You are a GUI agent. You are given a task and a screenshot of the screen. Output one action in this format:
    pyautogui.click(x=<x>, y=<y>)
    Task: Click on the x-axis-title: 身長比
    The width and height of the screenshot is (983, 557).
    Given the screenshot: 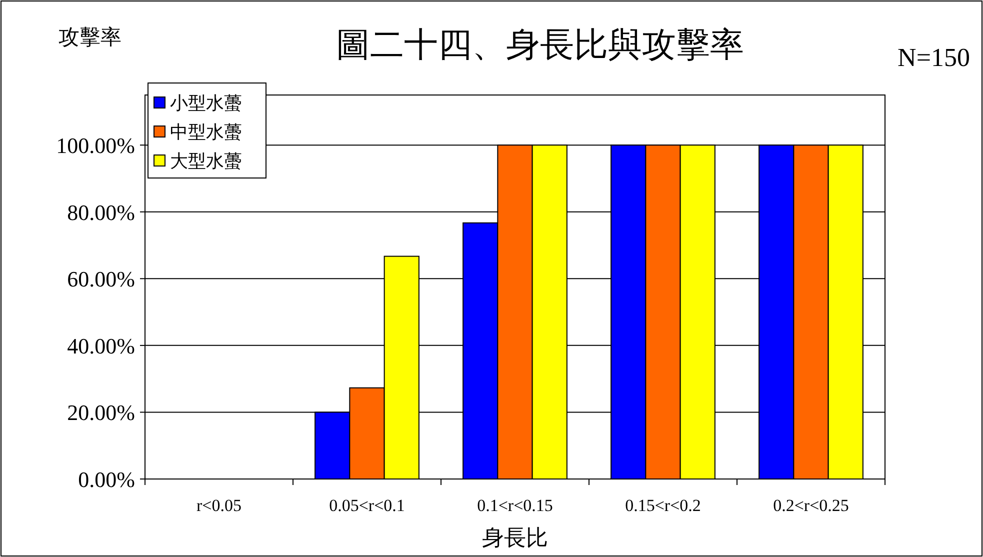 What is the action you would take?
    pyautogui.click(x=515, y=537)
    